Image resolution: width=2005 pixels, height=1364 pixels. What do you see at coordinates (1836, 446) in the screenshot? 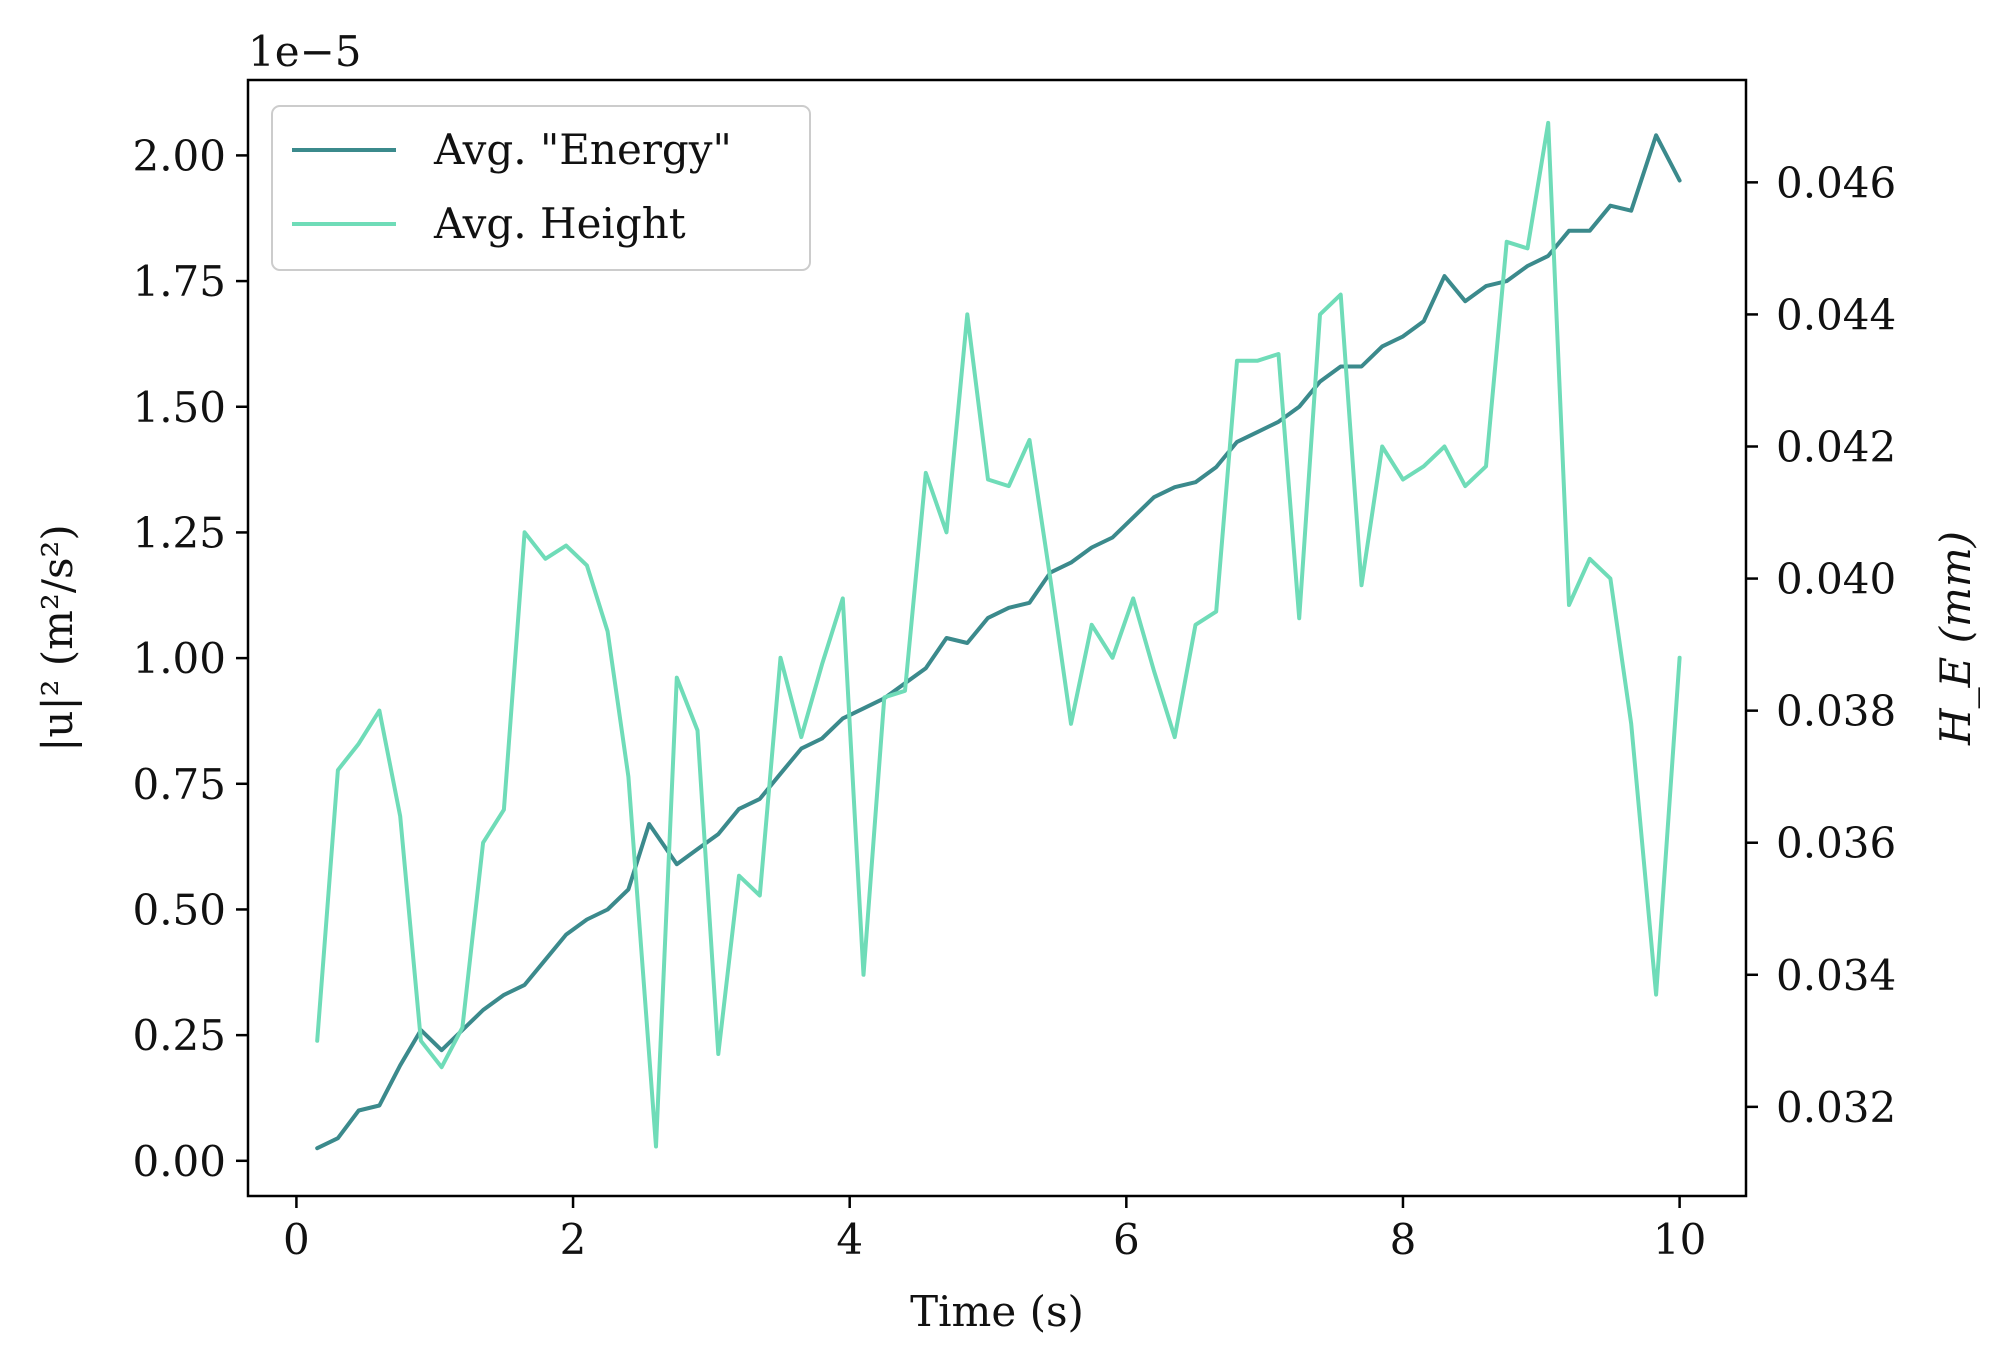
I see `right-y-tick-label: 0.042` at bounding box center [1836, 446].